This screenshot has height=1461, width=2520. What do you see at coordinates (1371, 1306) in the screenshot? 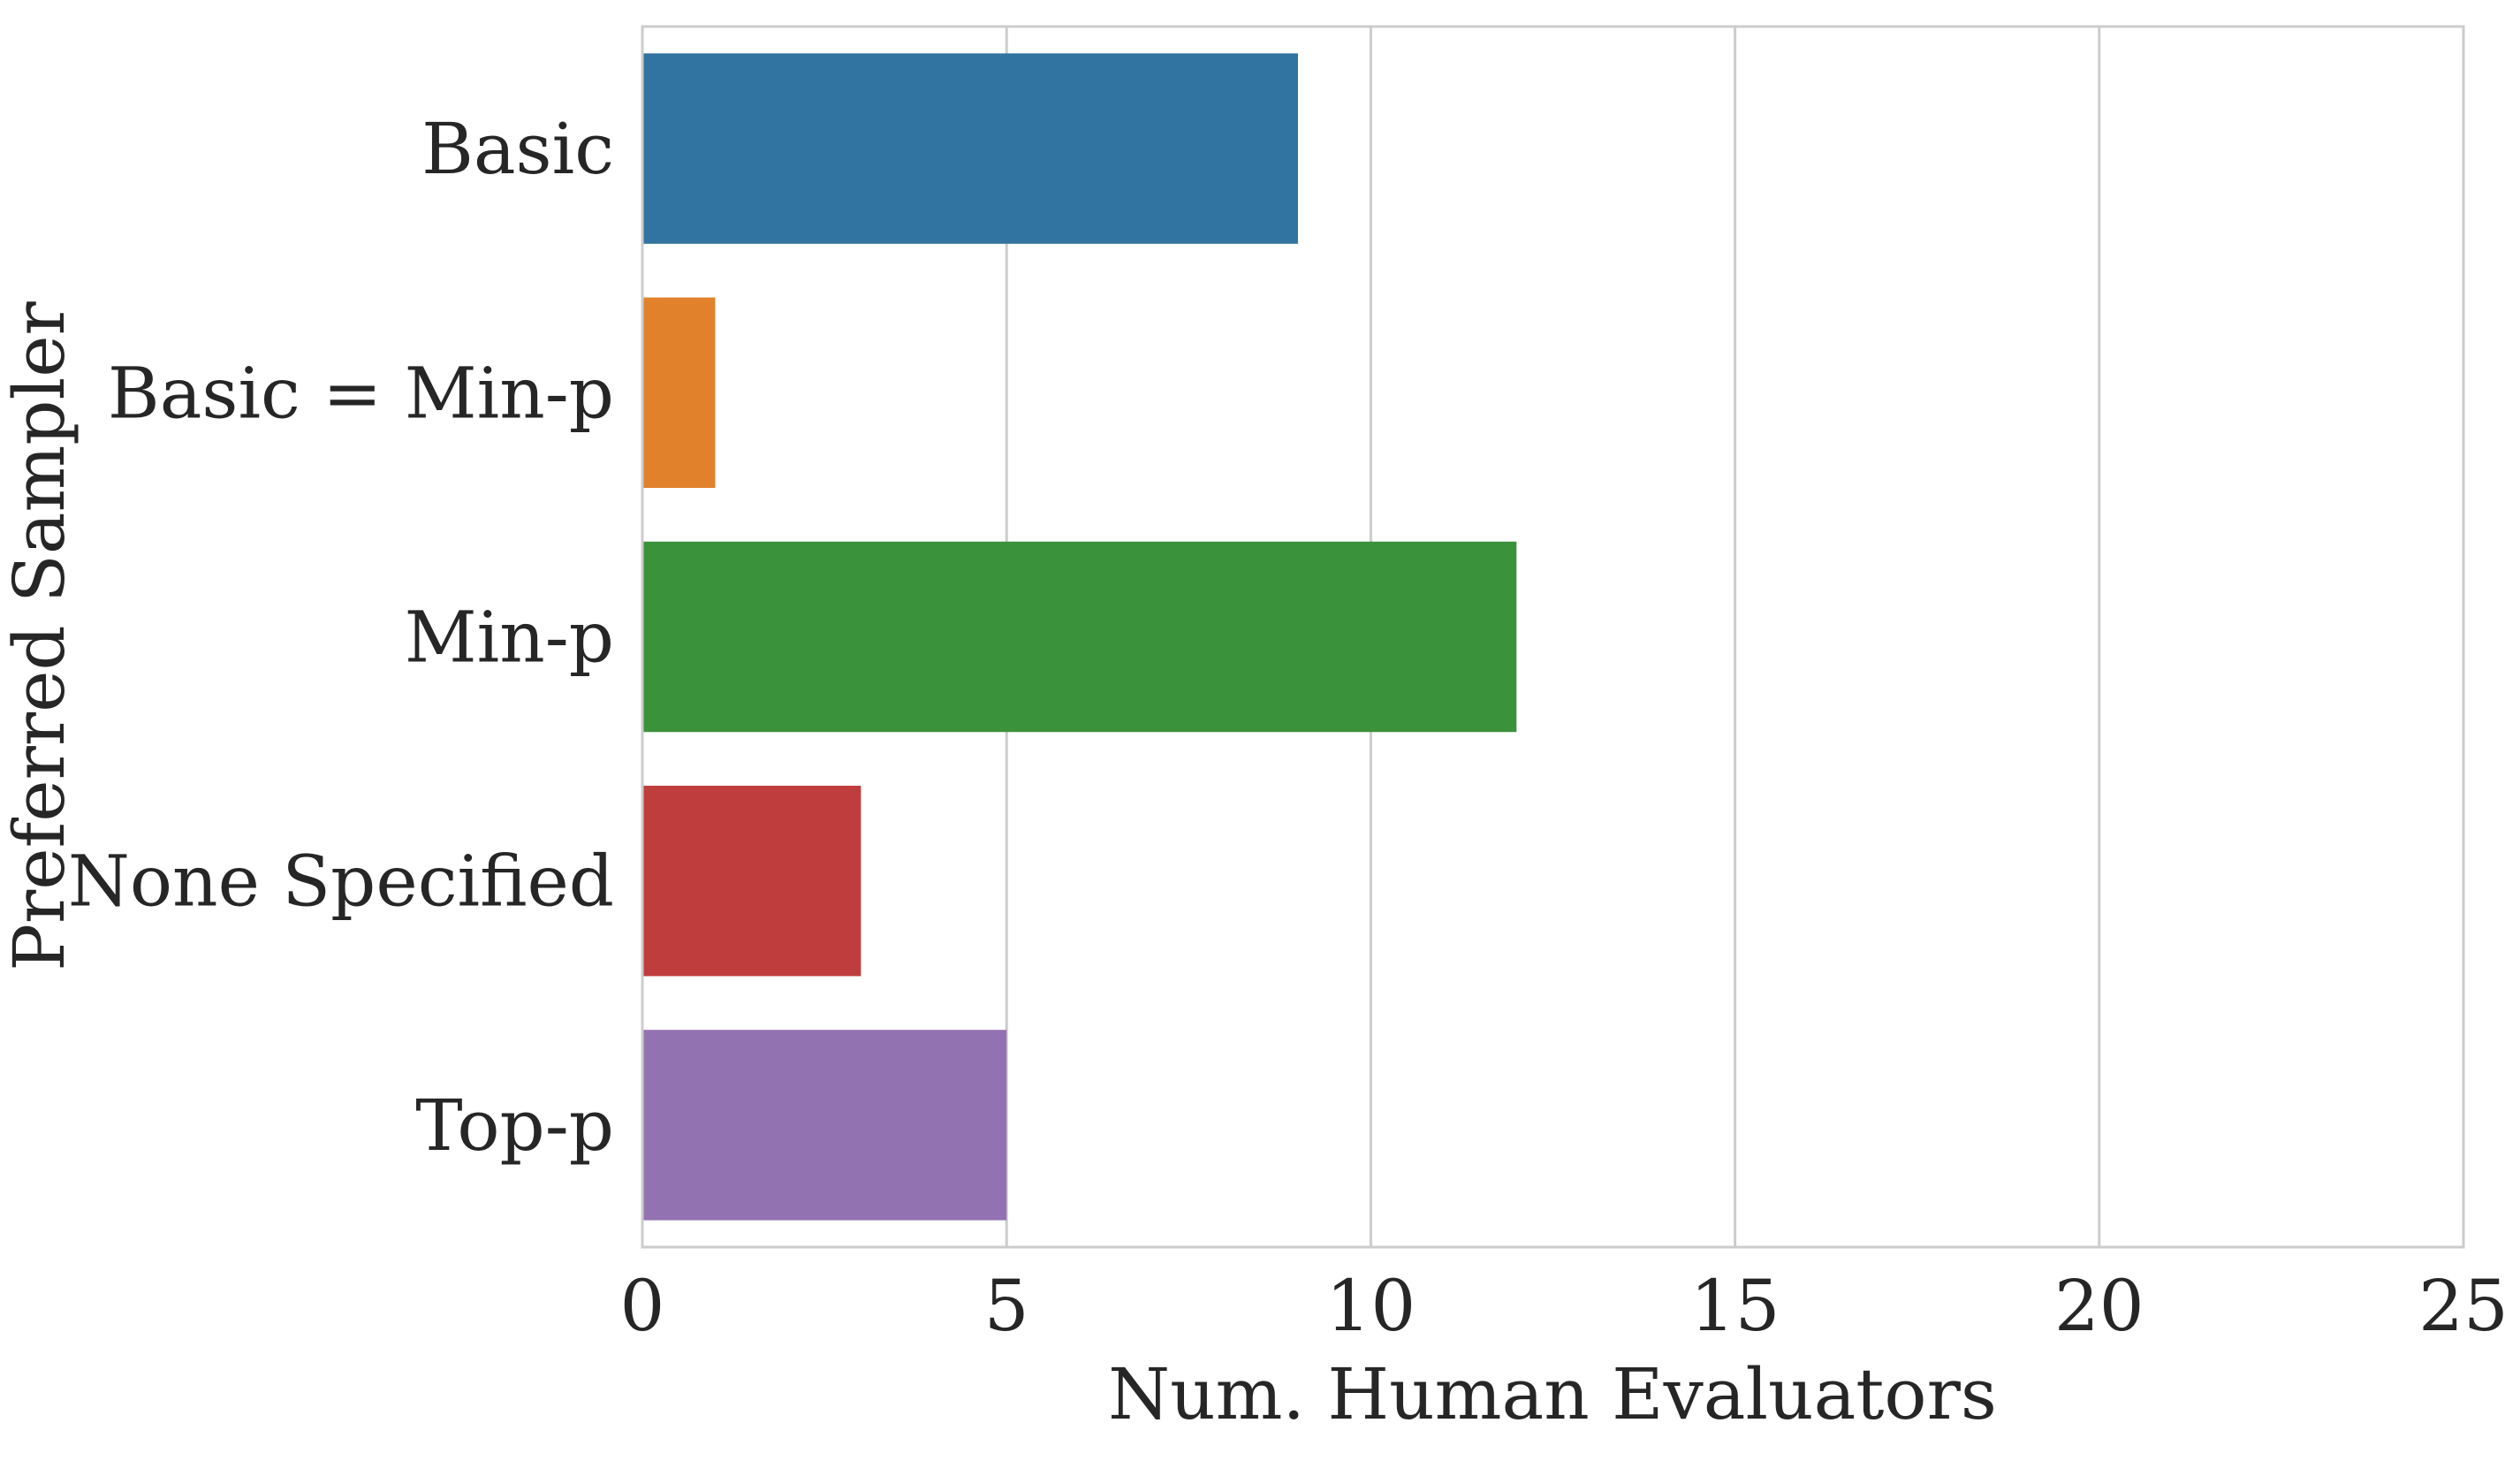
I see `x-tick-label: 10` at bounding box center [1371, 1306].